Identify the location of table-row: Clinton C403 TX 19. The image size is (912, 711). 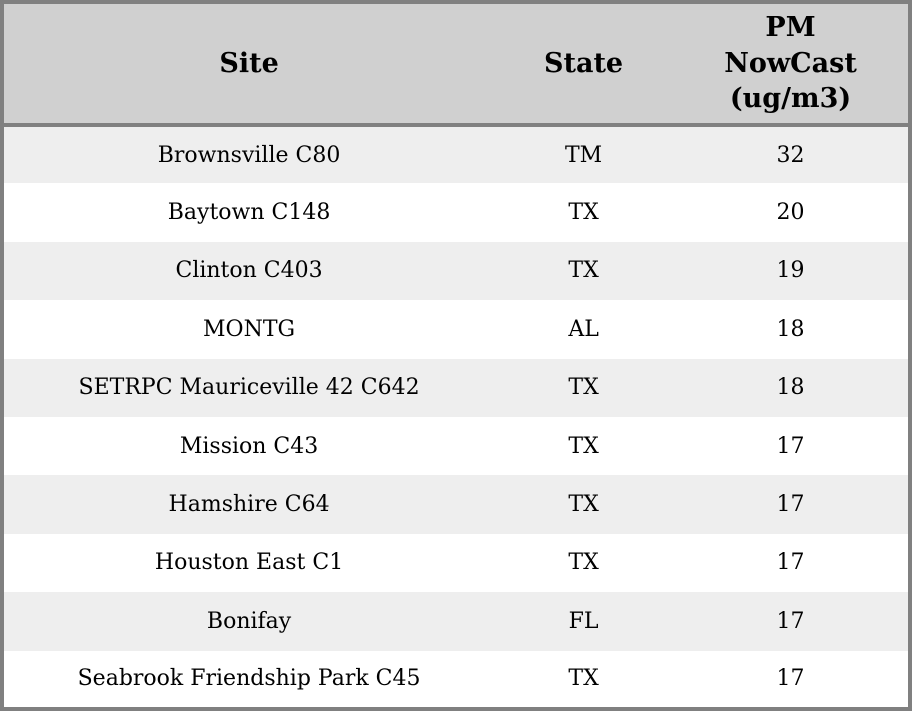
(456, 271).